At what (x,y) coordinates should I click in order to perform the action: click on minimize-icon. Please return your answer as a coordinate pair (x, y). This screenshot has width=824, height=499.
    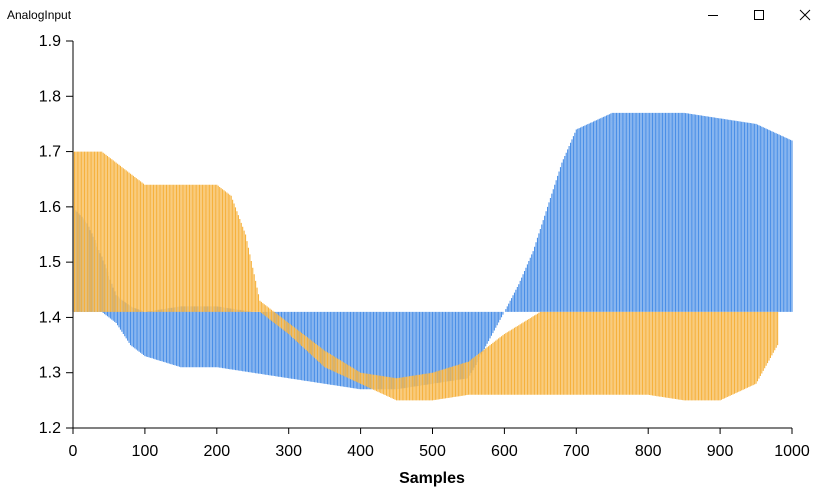
    Looking at the image, I should click on (713, 15).